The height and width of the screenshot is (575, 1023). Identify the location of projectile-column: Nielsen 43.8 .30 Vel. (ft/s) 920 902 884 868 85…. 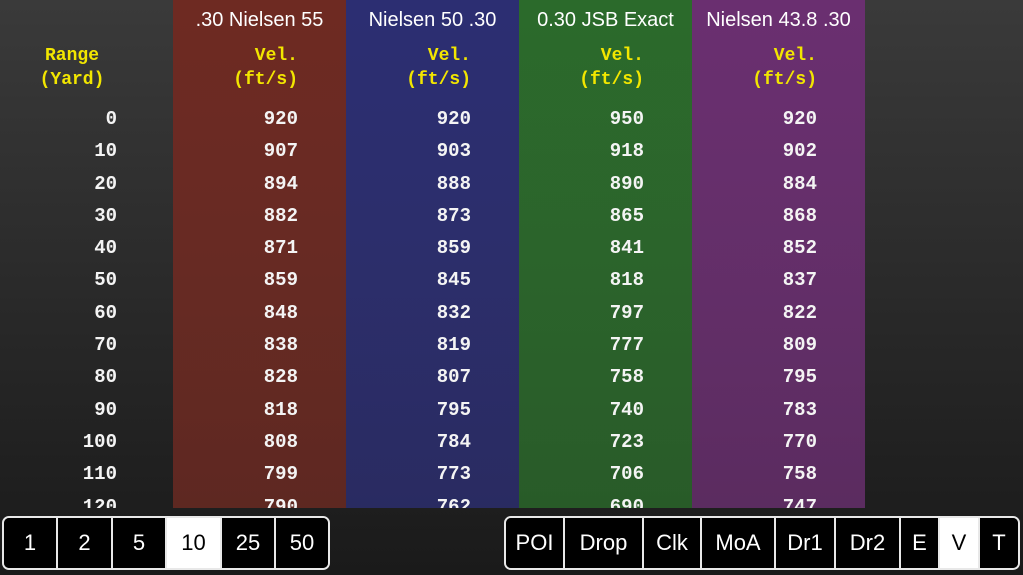
(778, 254).